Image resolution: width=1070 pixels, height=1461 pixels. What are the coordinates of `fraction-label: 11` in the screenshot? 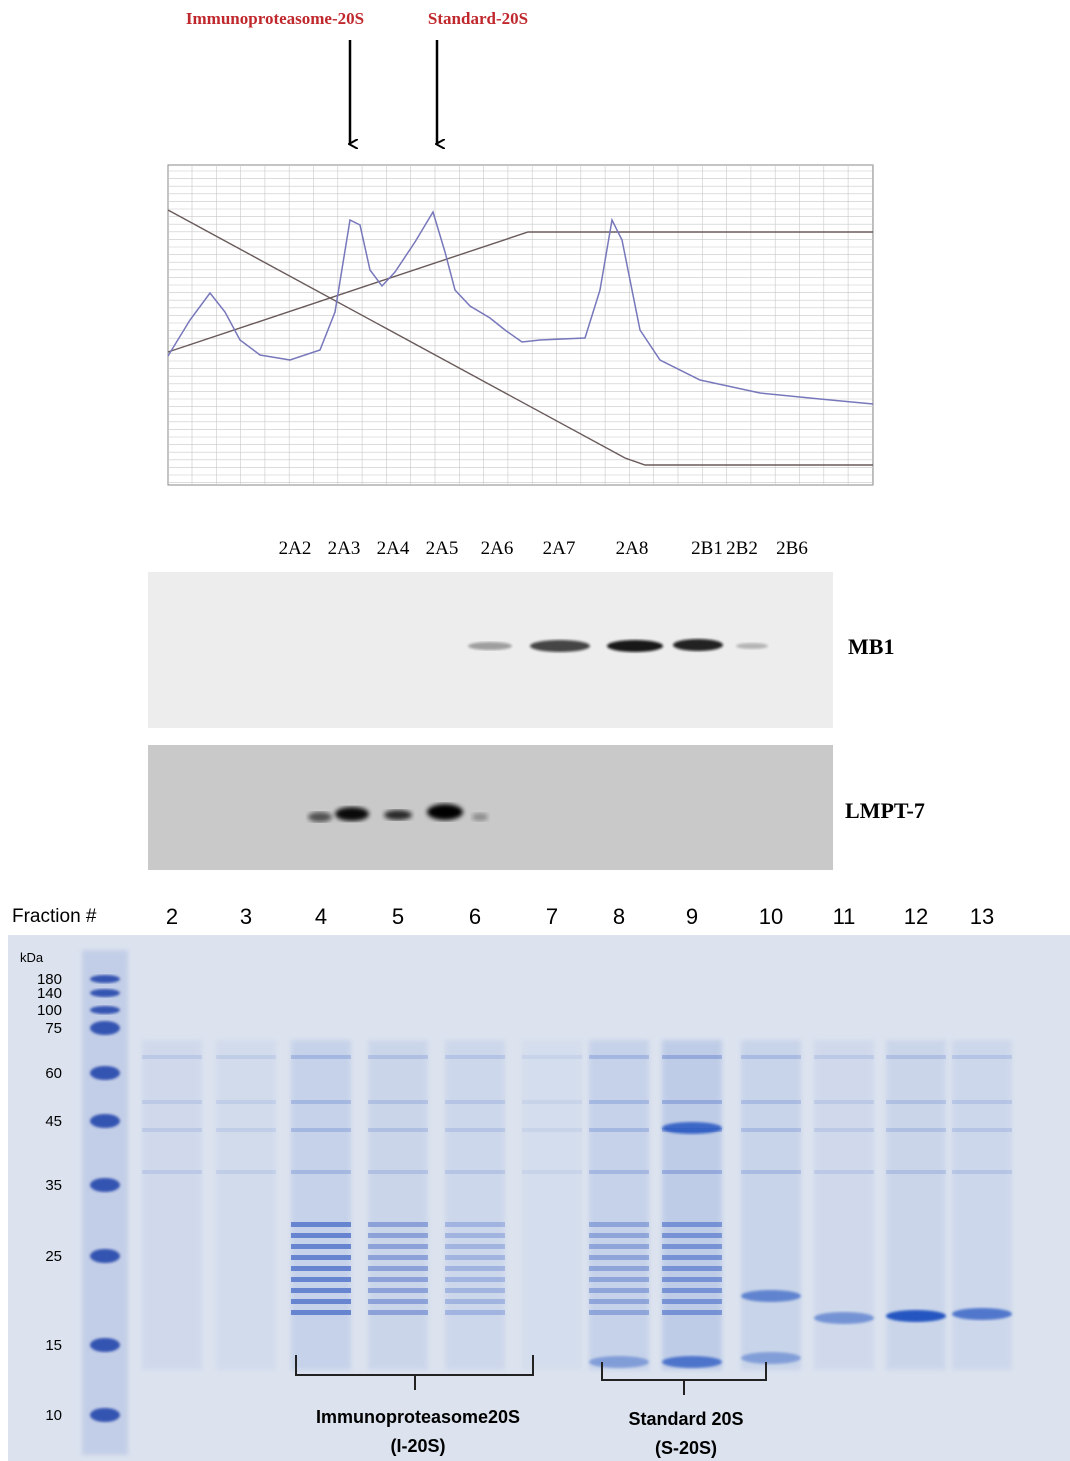 It's located at (844, 916).